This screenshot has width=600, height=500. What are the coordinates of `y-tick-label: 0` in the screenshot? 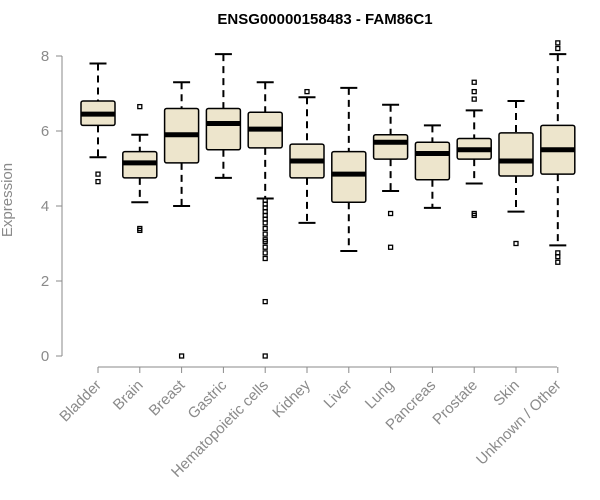 It's located at (45, 356).